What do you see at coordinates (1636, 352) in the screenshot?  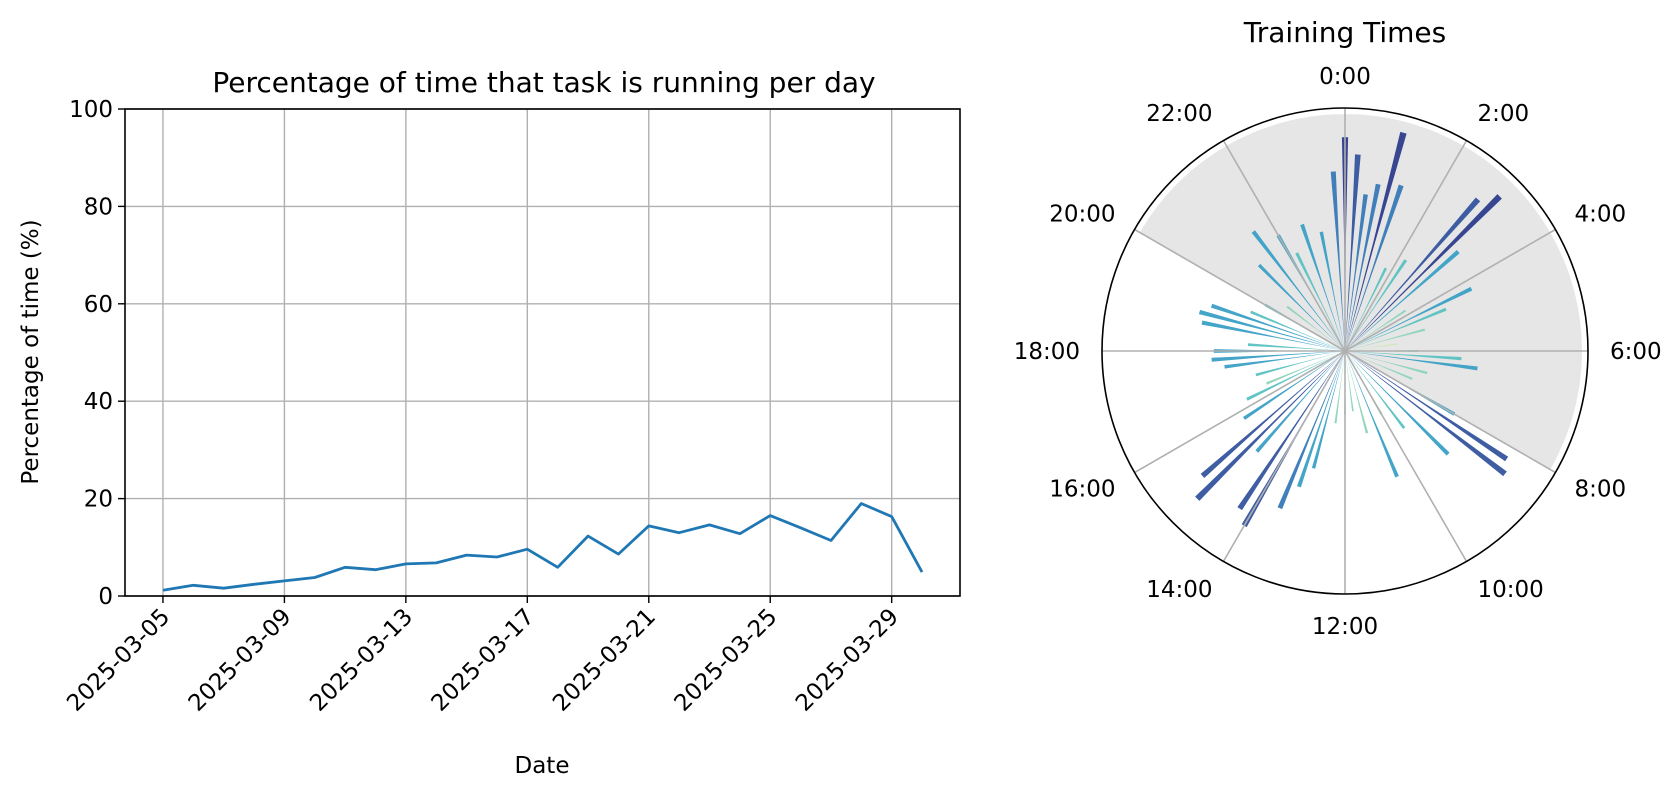 I see `polar-angle-label: 6:00` at bounding box center [1636, 352].